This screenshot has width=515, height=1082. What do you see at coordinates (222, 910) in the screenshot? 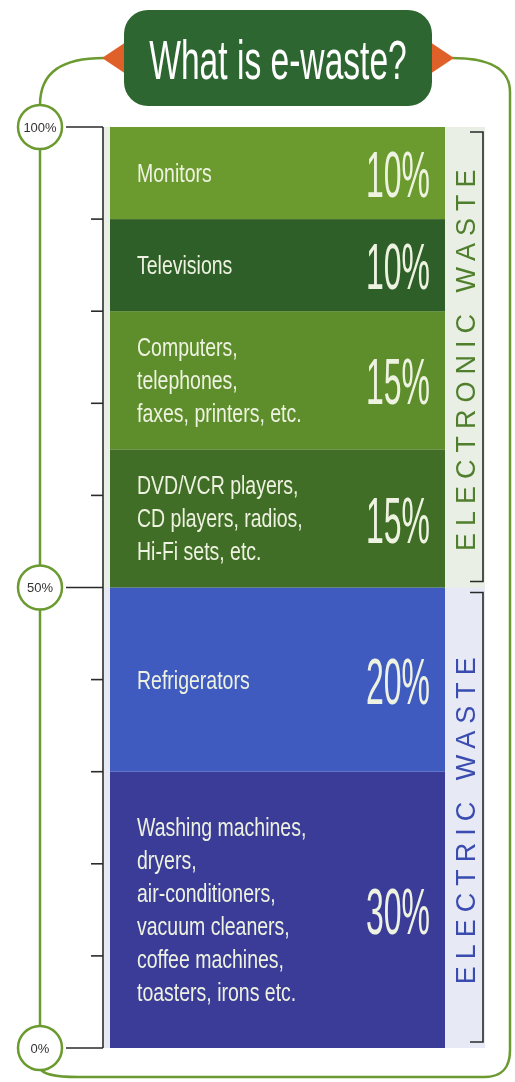
I see `series-label: Washing machines, dryers, air-conditioners, vacuum cleaners, coffee machines, toasters, irons etc.` at bounding box center [222, 910].